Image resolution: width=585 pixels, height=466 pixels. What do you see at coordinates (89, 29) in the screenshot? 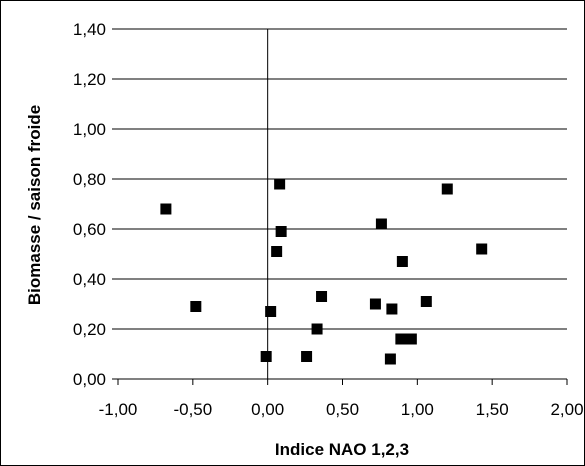
I see `y-tick-label: 1,40` at bounding box center [89, 29].